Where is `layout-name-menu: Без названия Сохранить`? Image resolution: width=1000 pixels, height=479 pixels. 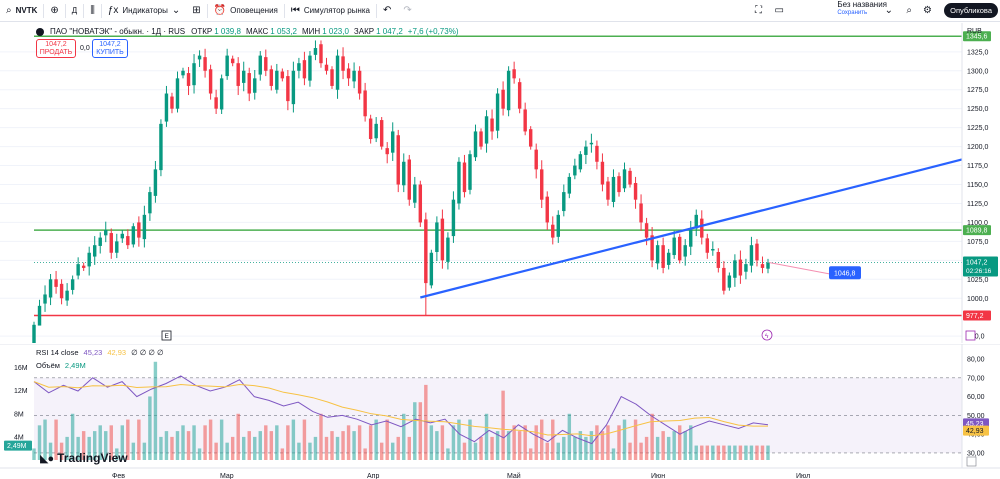 layout-name-menu: Без названия Сохранить is located at coordinates (862, 8).